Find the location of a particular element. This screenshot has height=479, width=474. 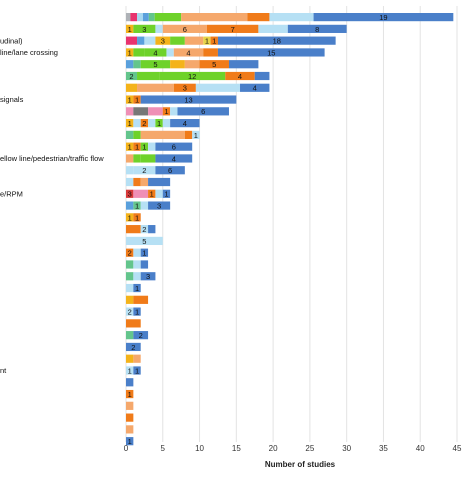

bar-data-label: 19 is located at coordinates (383, 17).